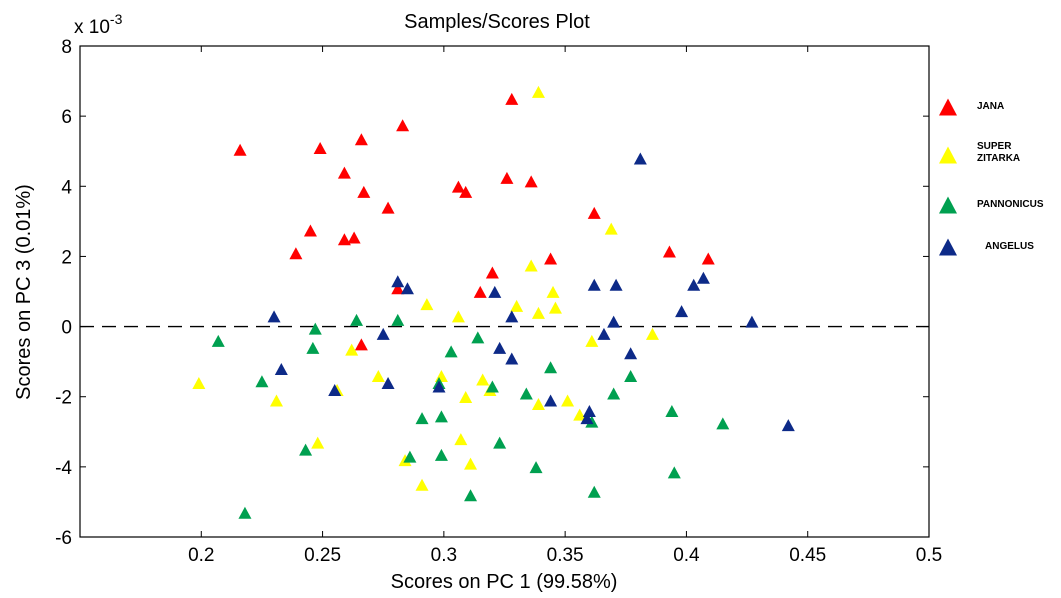 The image size is (1061, 598). I want to click on legend-item: SUPER ZITARKA, so click(979, 152).